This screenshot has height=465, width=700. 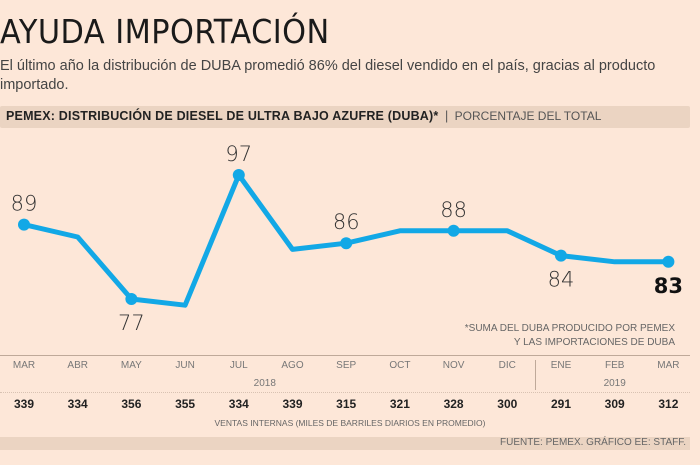 I want to click on x-tick-label: SEP, so click(x=346, y=365).